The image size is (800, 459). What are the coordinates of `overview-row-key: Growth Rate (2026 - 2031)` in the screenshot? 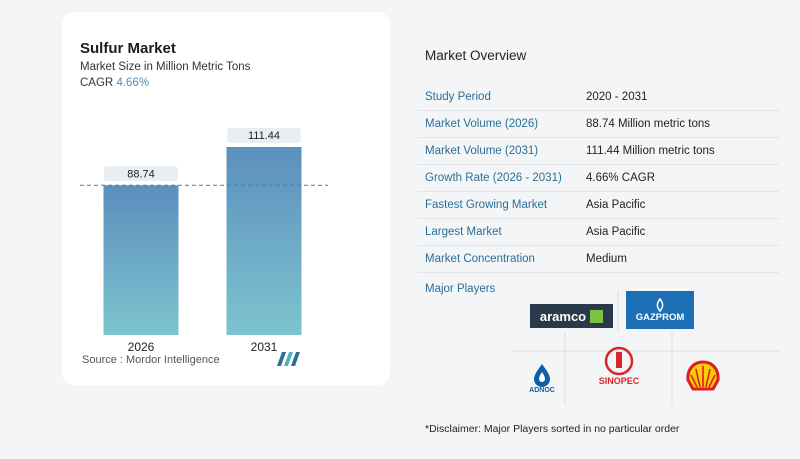 It's located at (493, 178).